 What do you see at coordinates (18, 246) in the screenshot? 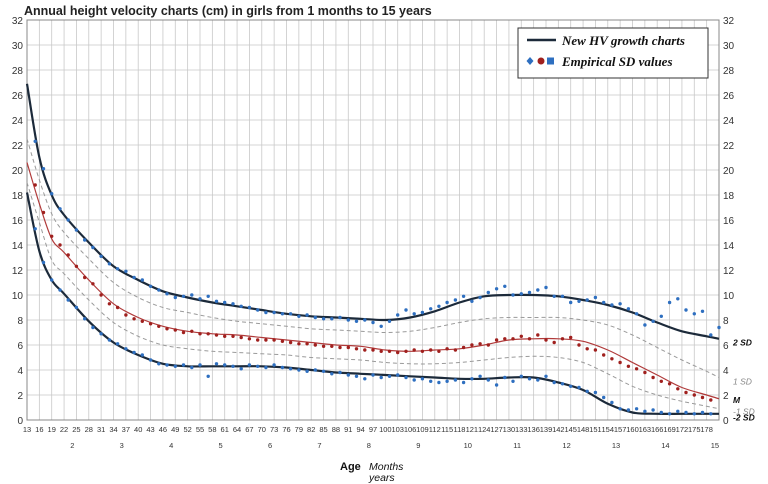
I see `y-tick-label-left: 14` at bounding box center [18, 246].